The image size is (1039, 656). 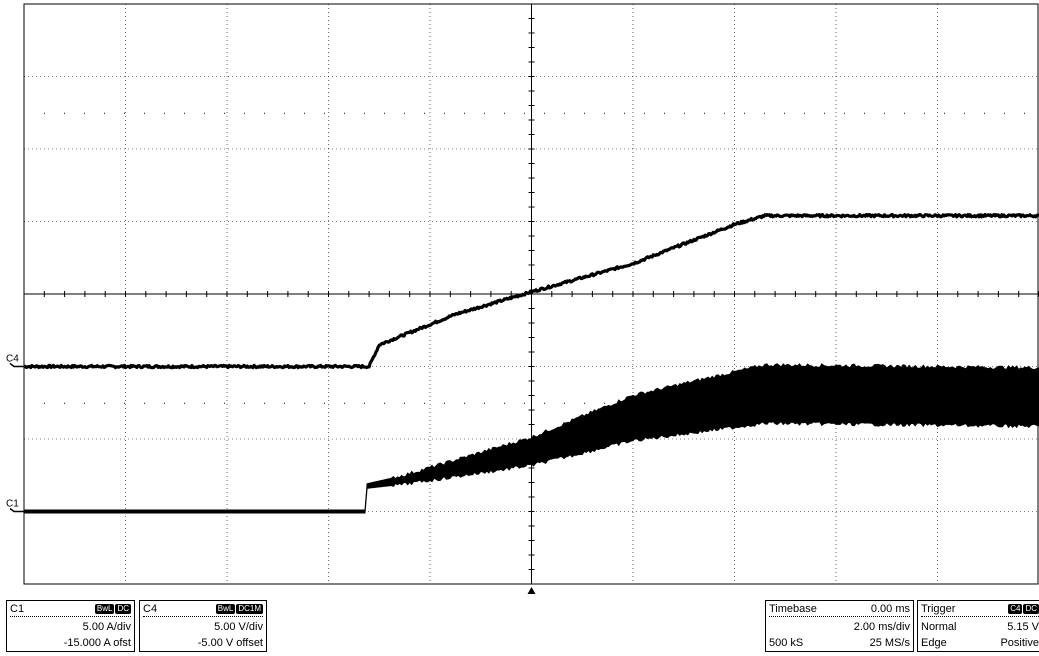 What do you see at coordinates (238, 627) in the screenshot?
I see `c4-scale: 5.00 V/div` at bounding box center [238, 627].